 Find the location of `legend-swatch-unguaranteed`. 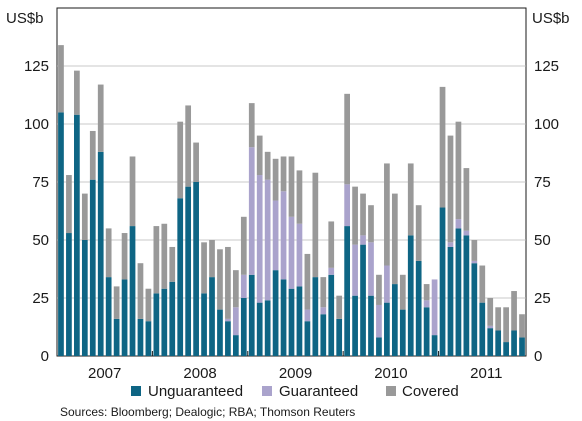

legend-swatch-unguaranteed is located at coordinates (136, 391).